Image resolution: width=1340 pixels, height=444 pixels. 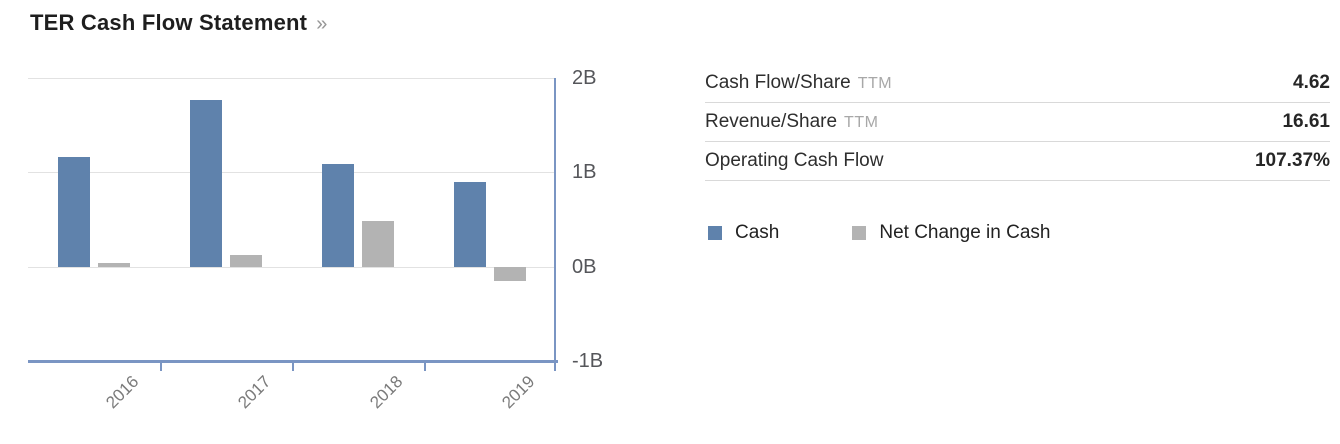 I want to click on bar-net-change-in-cash-2019, so click(x=510, y=273).